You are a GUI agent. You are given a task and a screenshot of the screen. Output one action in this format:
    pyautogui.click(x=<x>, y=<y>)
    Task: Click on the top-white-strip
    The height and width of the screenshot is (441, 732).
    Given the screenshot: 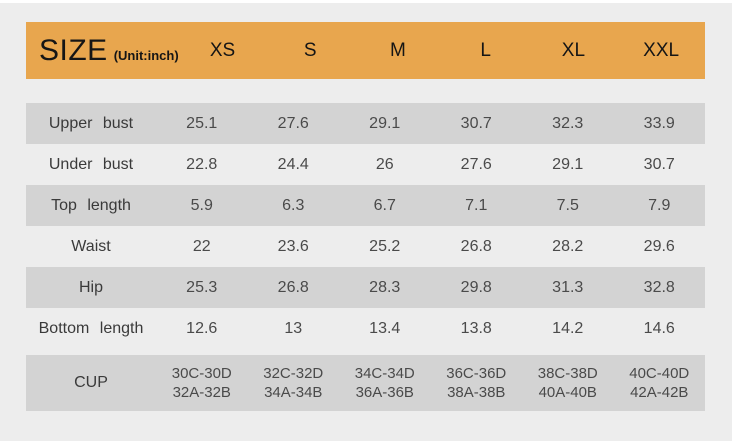 What is the action you would take?
    pyautogui.click(x=366, y=1)
    